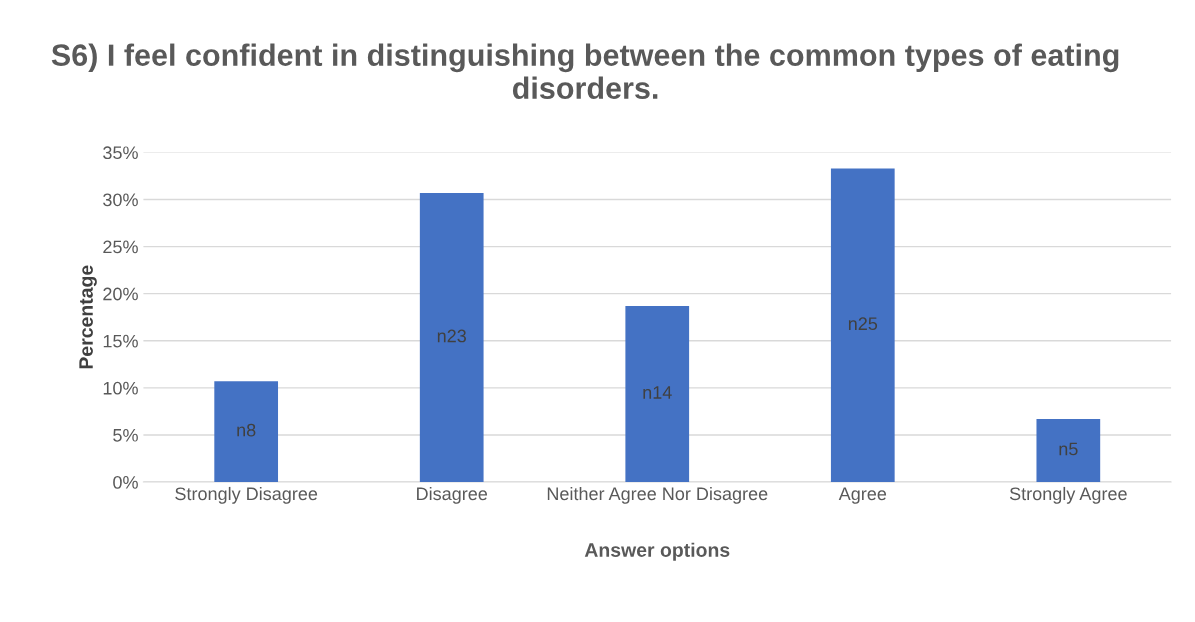  What do you see at coordinates (246, 495) in the screenshot?
I see `x-tick-label: Strongly Disagree` at bounding box center [246, 495].